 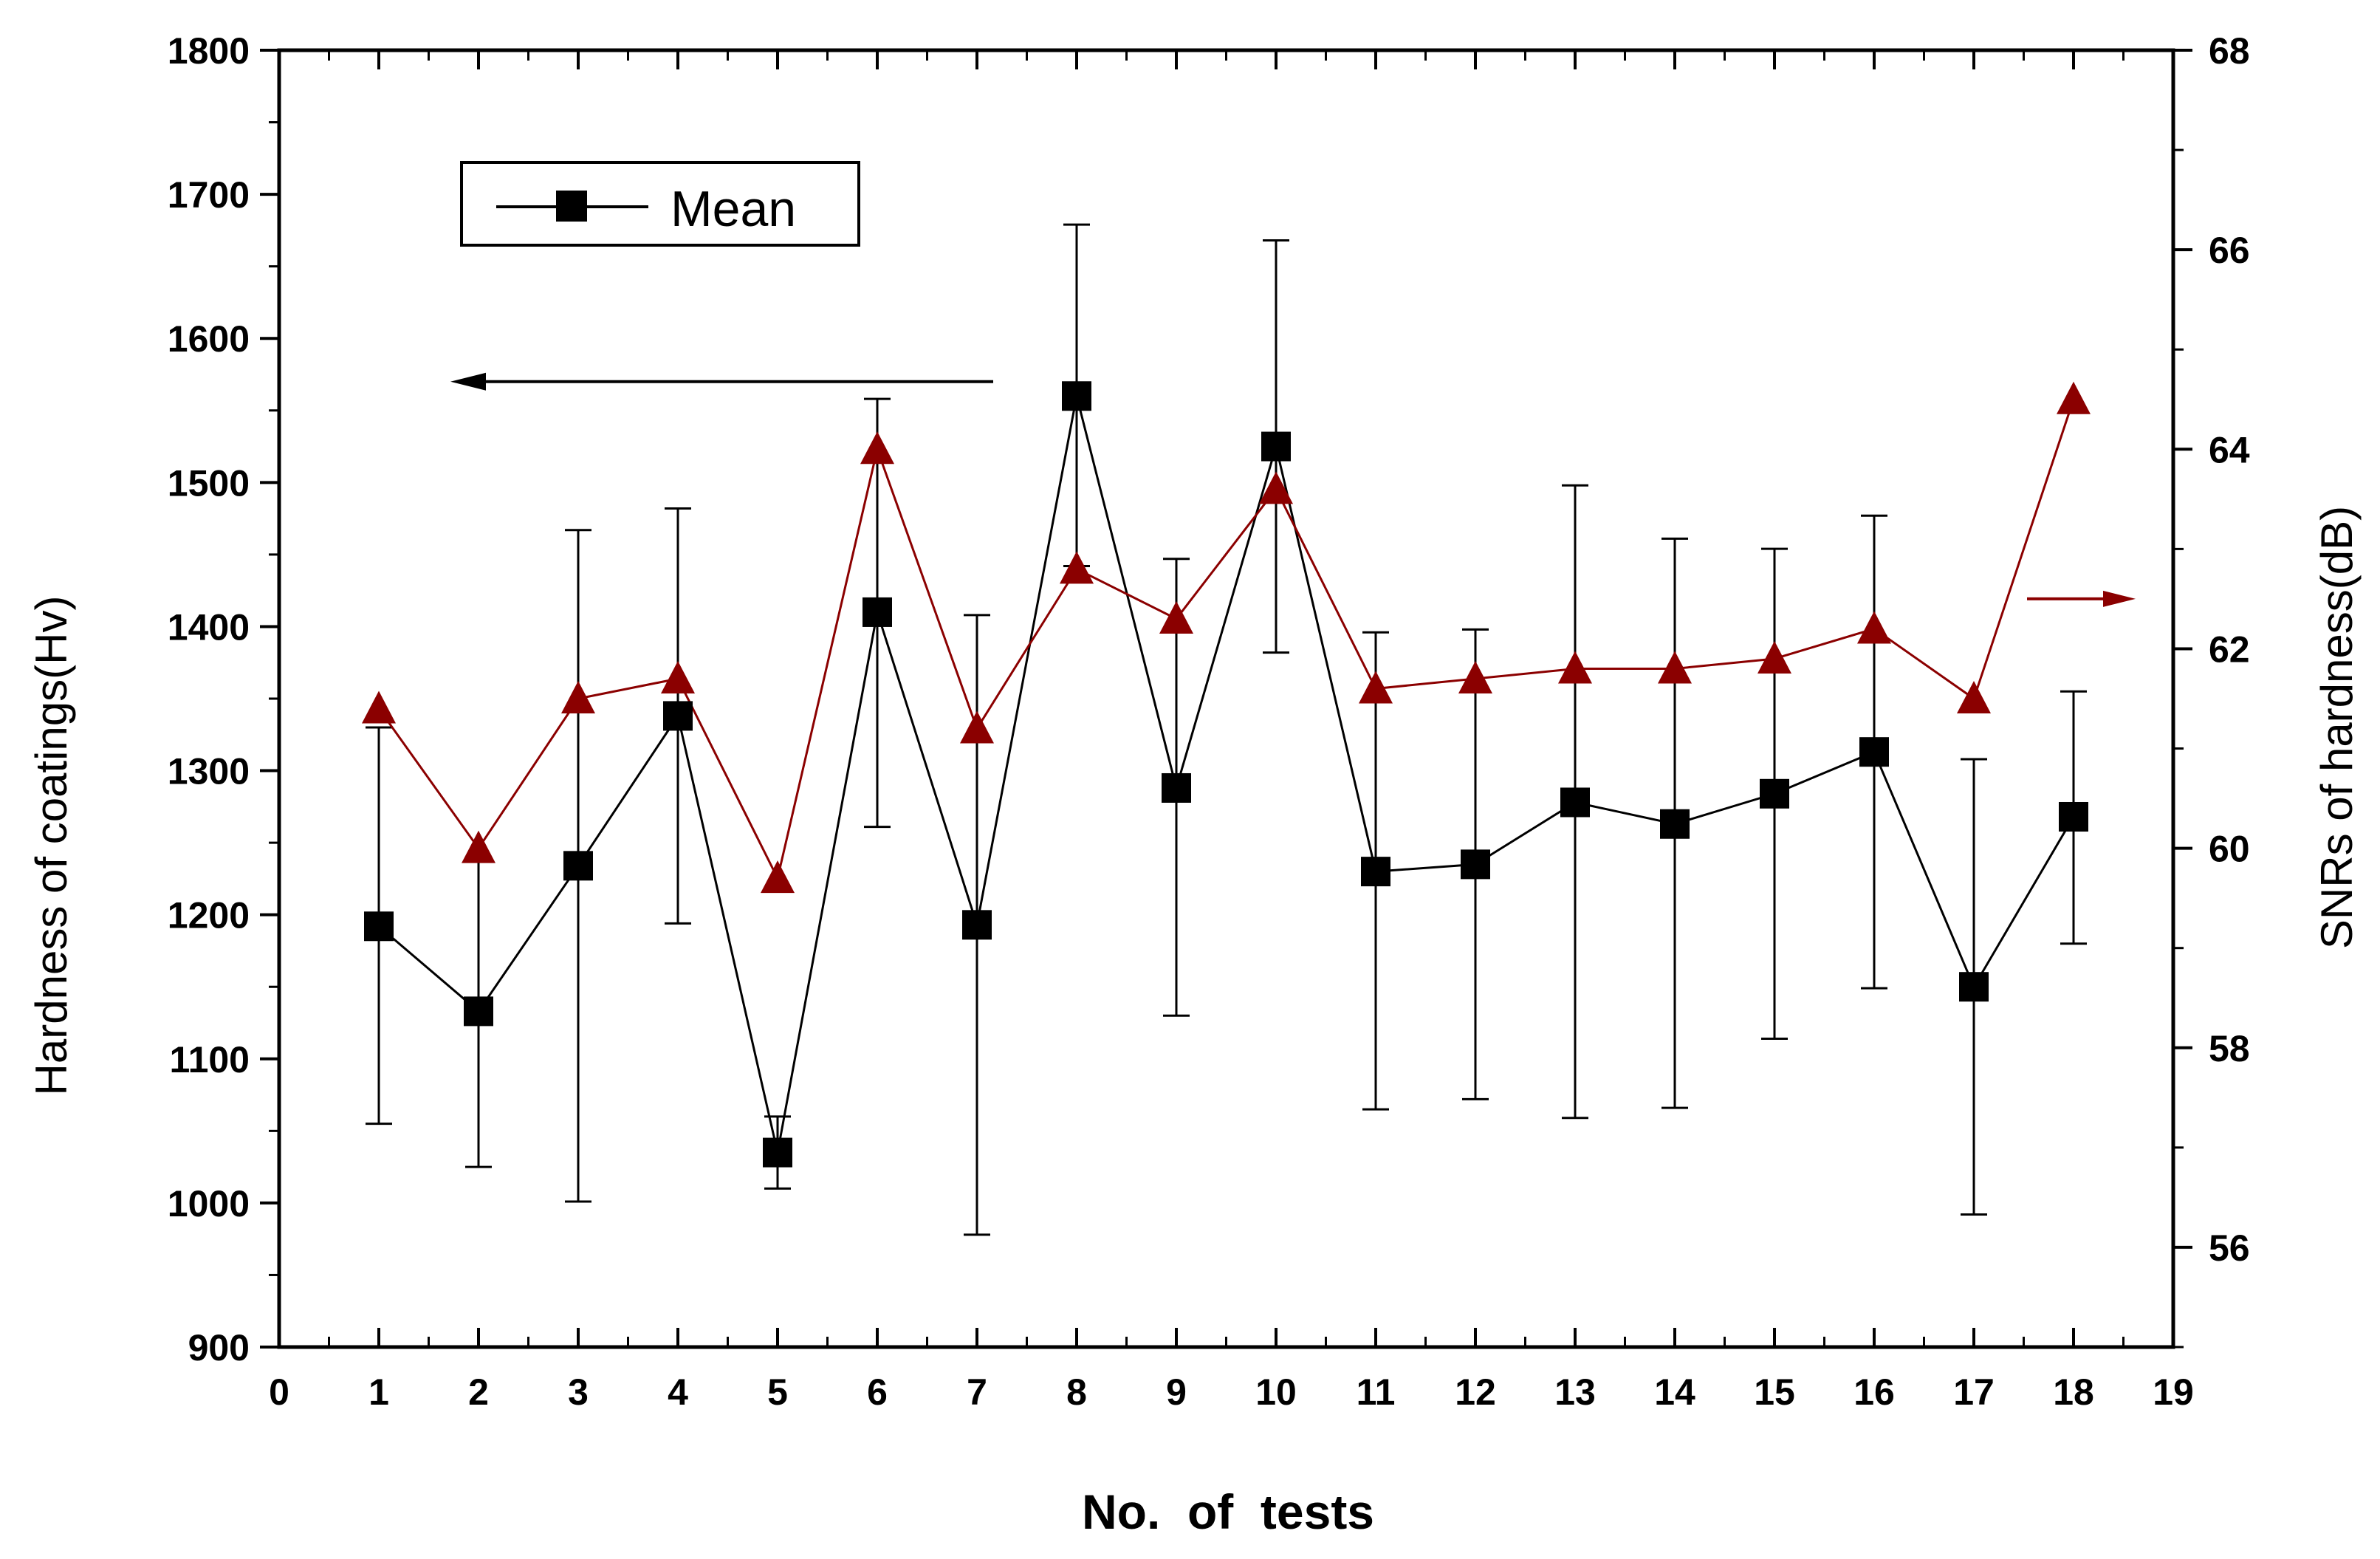 What do you see at coordinates (1675, 1392) in the screenshot?
I see `x-tick-label: 14` at bounding box center [1675, 1392].